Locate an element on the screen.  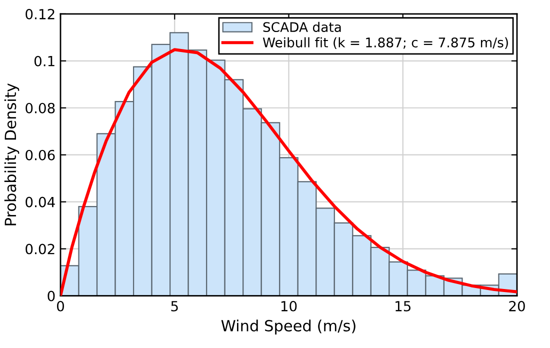
y-tick-label: 0.08 is located at coordinates (40, 108).